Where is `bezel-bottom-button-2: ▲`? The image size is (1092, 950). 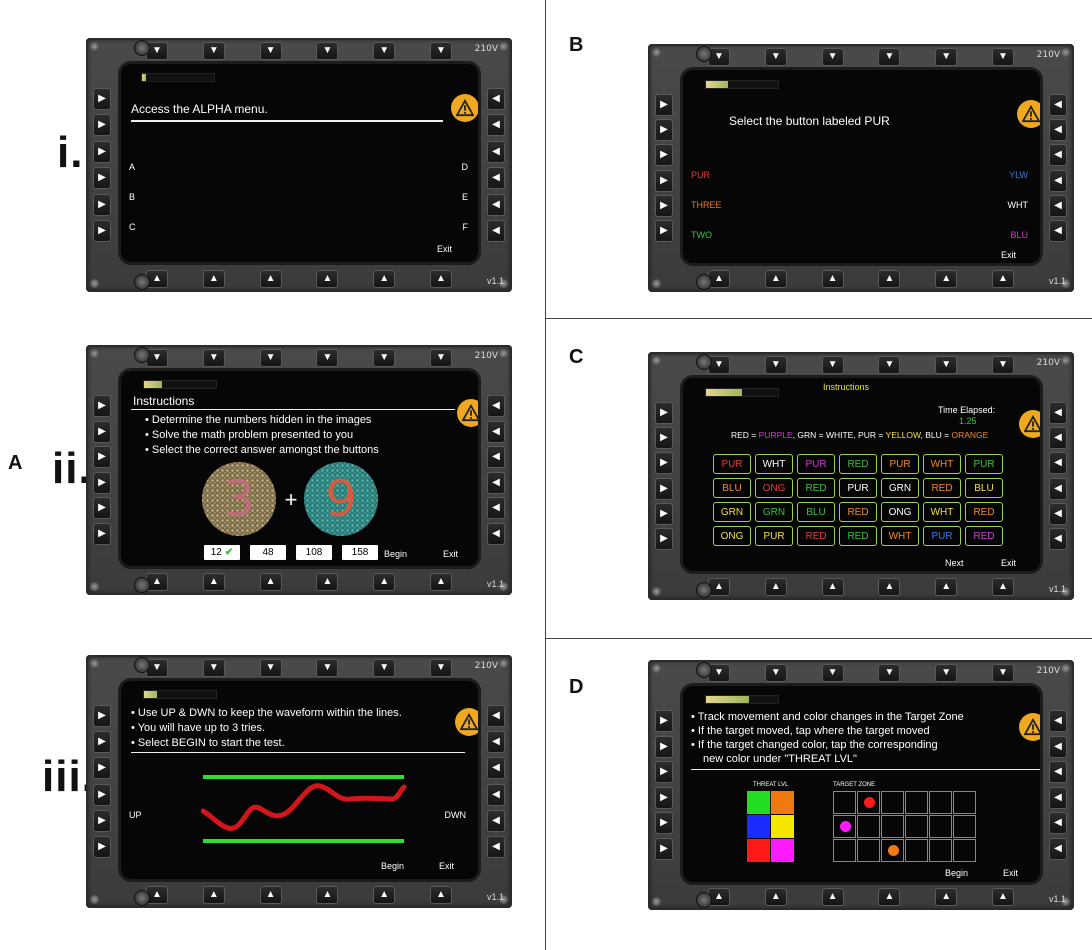 bezel-bottom-button-2: ▲ is located at coordinates (213, 582).